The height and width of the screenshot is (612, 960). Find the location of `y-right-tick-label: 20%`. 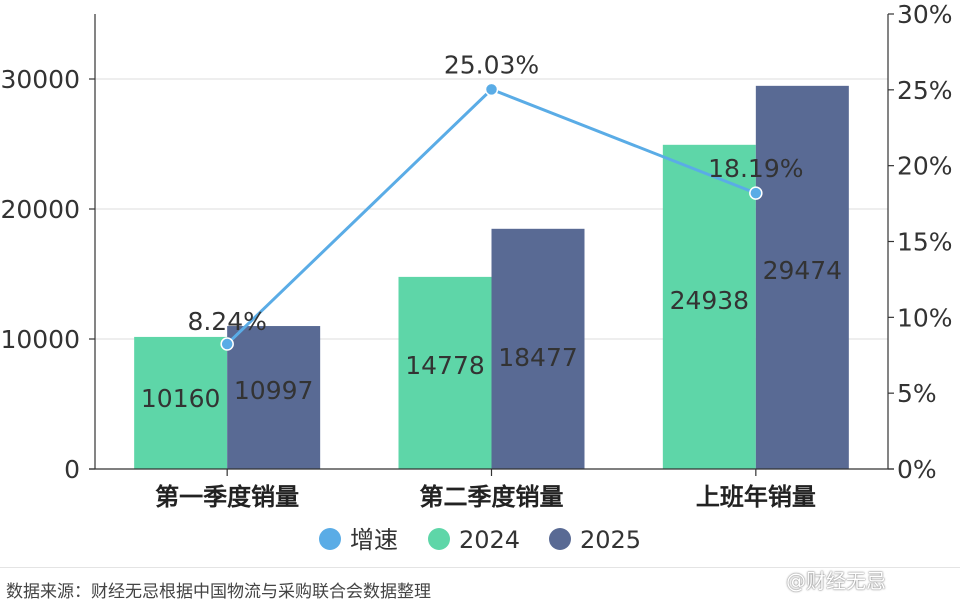

y-right-tick-label: 20% is located at coordinates (925, 166).